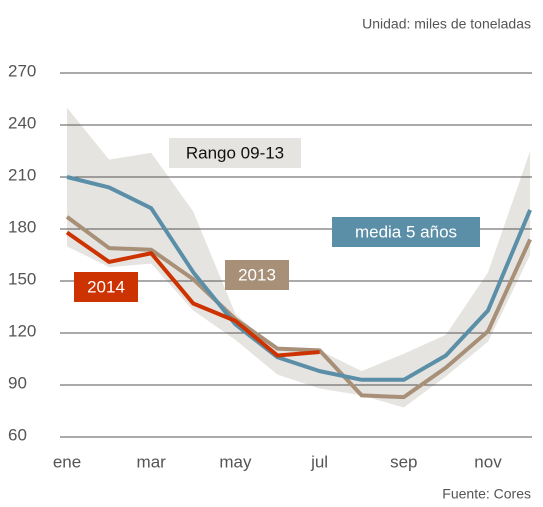 This screenshot has width=543, height=507. Describe the element at coordinates (192, 294) in the screenshot. I see `series-line` at that location.